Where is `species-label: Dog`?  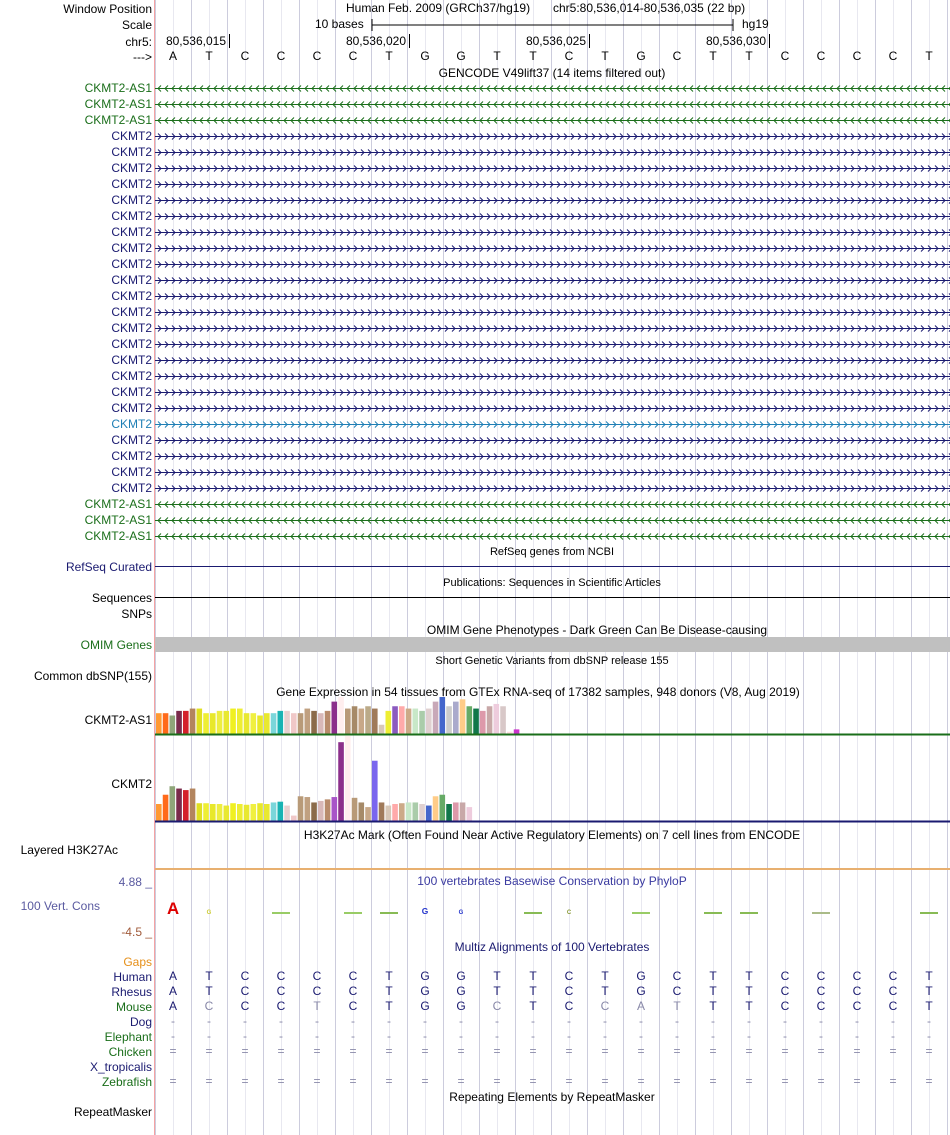 species-label: Dog is located at coordinates (140, 1022).